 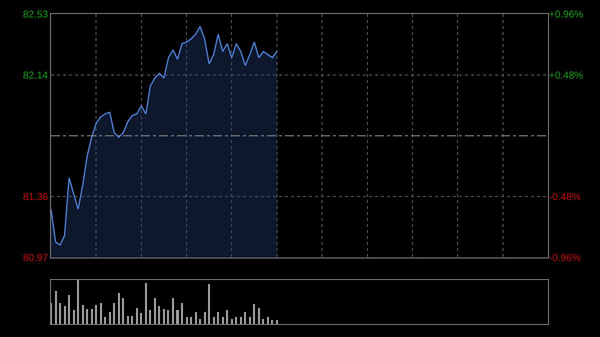 I want to click on y-tick-label: 82.14, so click(x=35, y=76).